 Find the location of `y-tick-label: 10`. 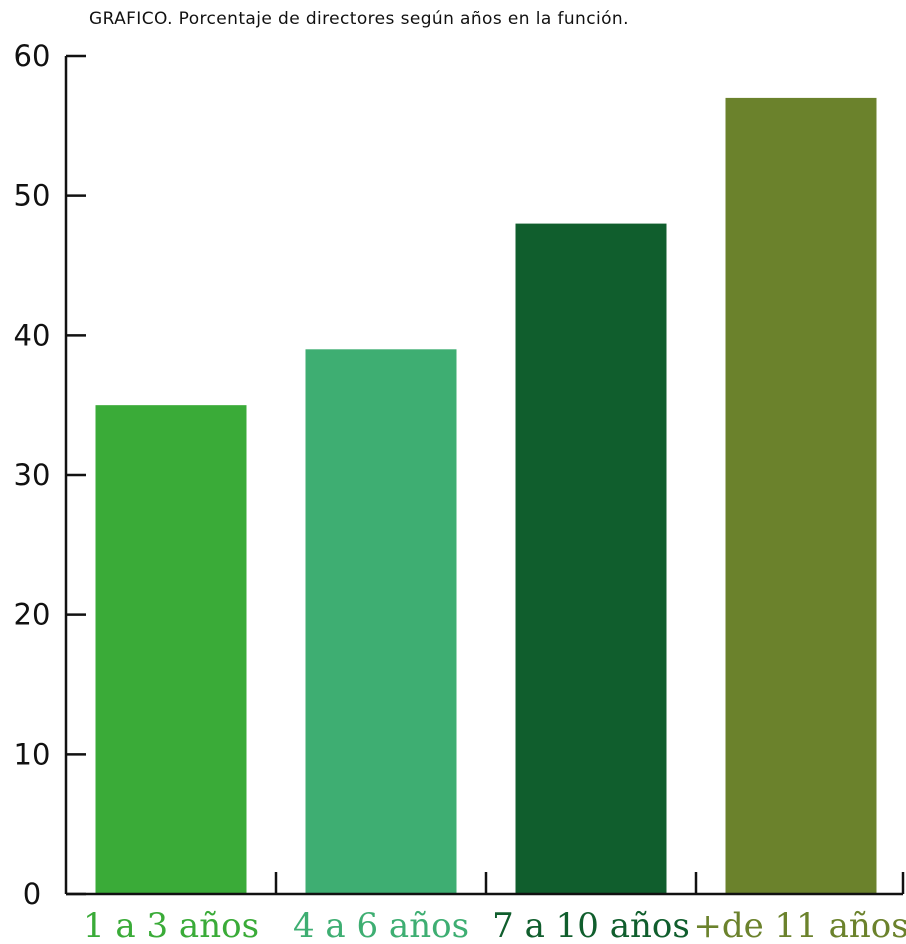

y-tick-label: 10 is located at coordinates (32, 754).